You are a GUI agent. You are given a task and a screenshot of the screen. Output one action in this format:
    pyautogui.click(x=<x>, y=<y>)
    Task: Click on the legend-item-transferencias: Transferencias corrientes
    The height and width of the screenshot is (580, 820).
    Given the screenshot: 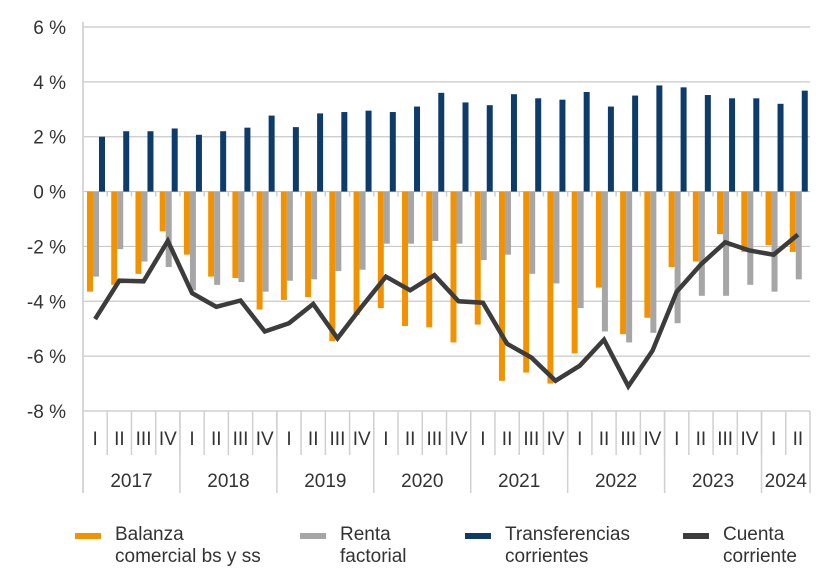 What is the action you would take?
    pyautogui.click(x=547, y=546)
    